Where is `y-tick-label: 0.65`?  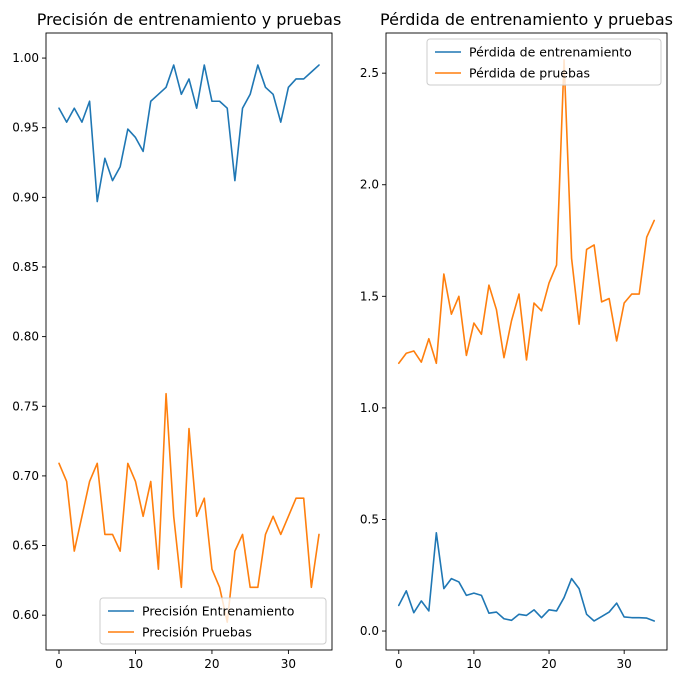
y-tick-label: 0.65 is located at coordinates (25, 546).